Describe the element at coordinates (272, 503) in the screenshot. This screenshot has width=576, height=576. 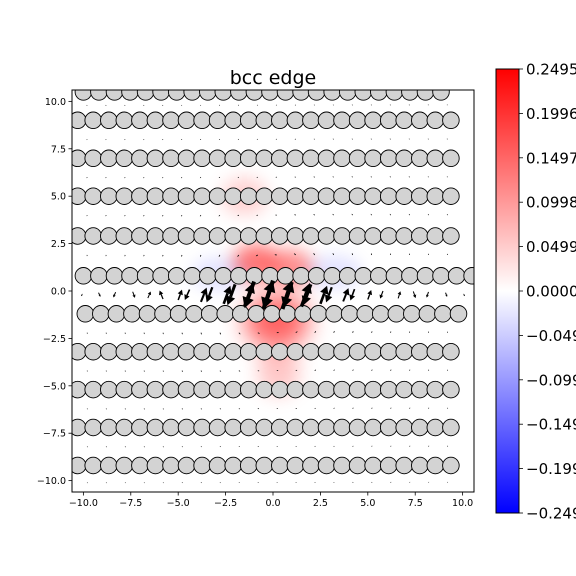
I see `x-tick-label: 0.0` at that location.